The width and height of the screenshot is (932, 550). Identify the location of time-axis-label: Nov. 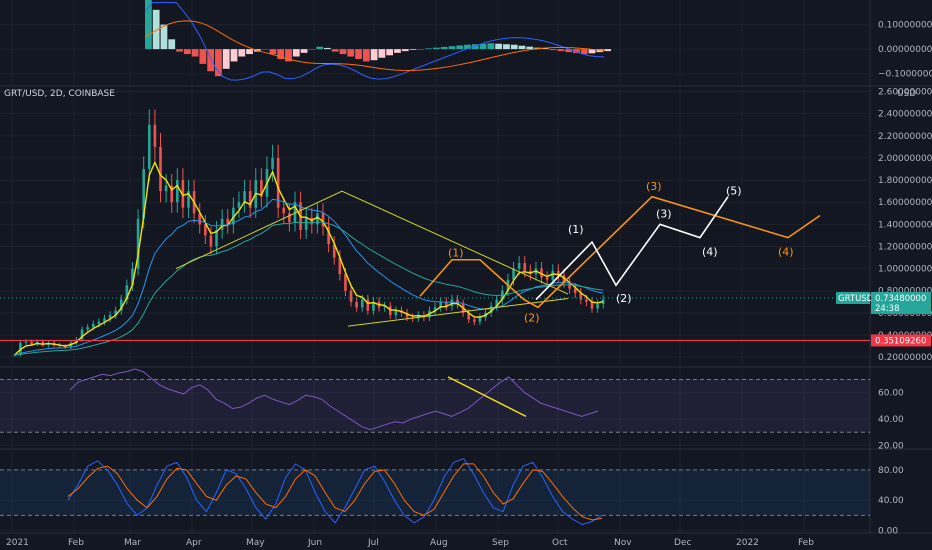
(623, 543).